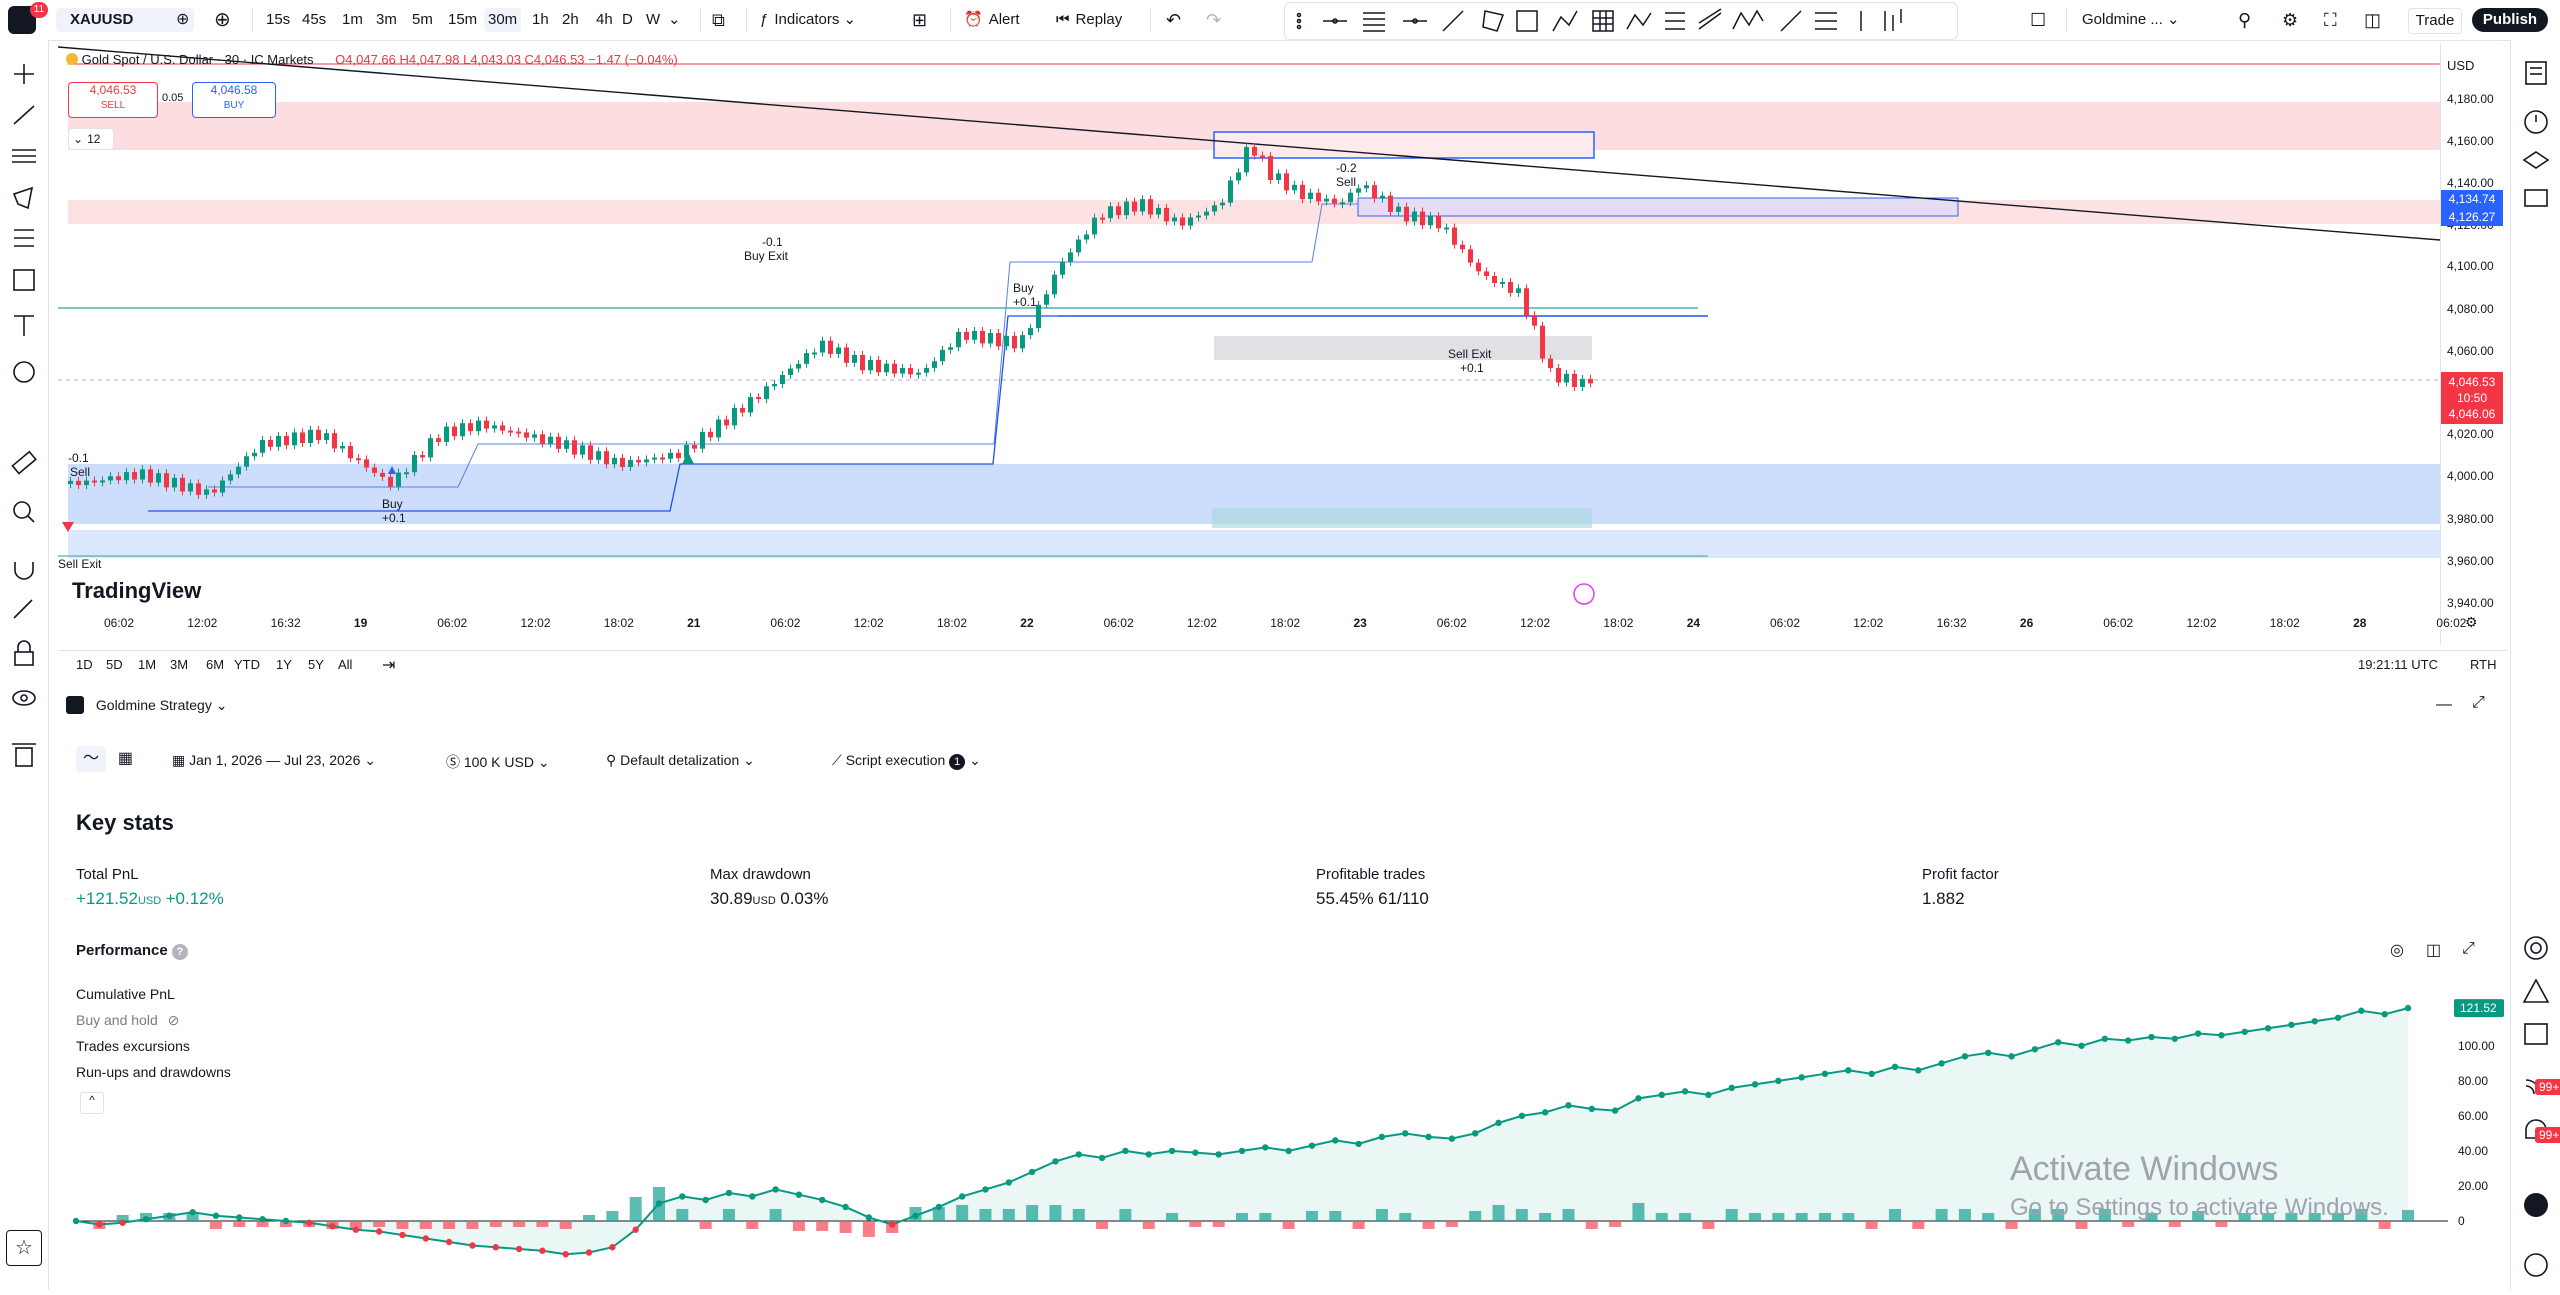 Image resolution: width=2560 pixels, height=1295 pixels. I want to click on time-tick: 23, so click(1360, 623).